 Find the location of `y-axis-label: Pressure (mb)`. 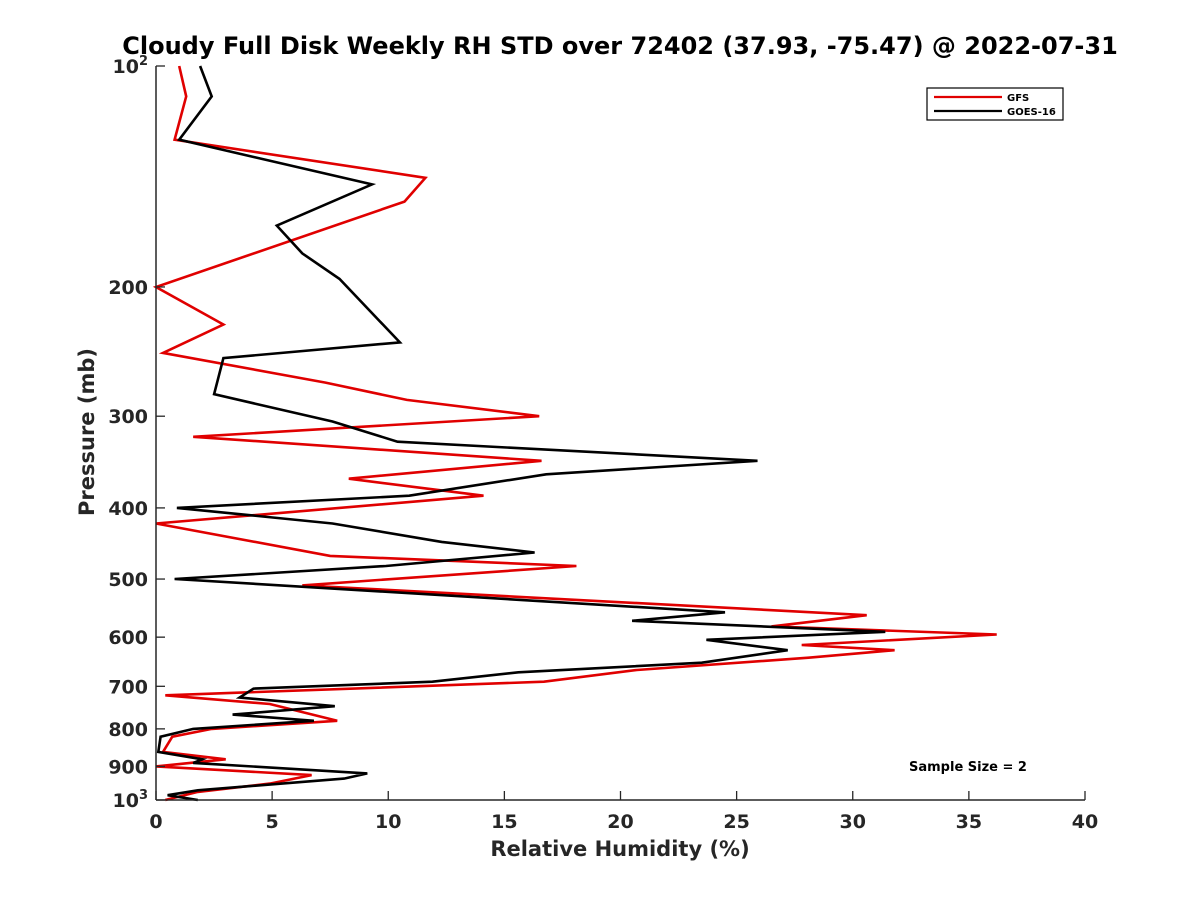

y-axis-label: Pressure (mb) is located at coordinates (87, 432).